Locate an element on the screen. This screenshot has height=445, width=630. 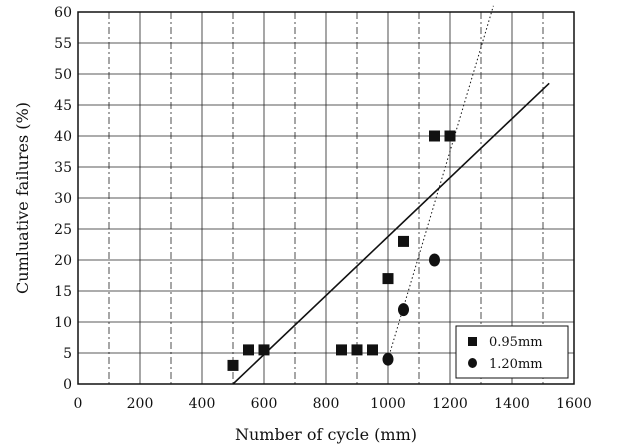
y-tick-label-10: 10 is located at coordinates (63, 323).